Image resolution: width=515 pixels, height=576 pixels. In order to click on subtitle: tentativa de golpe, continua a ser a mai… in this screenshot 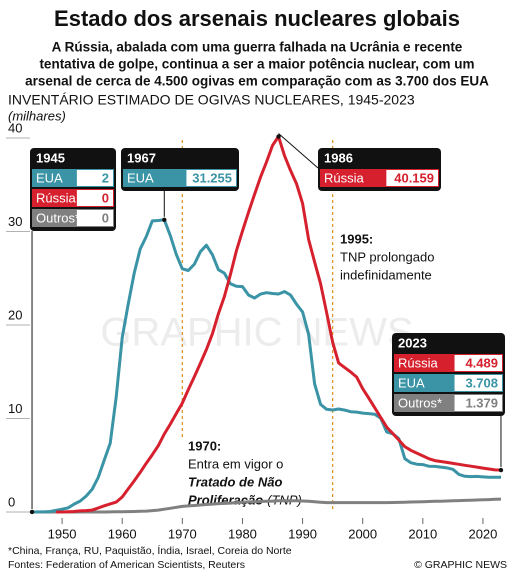, I will do `click(256, 64)`.